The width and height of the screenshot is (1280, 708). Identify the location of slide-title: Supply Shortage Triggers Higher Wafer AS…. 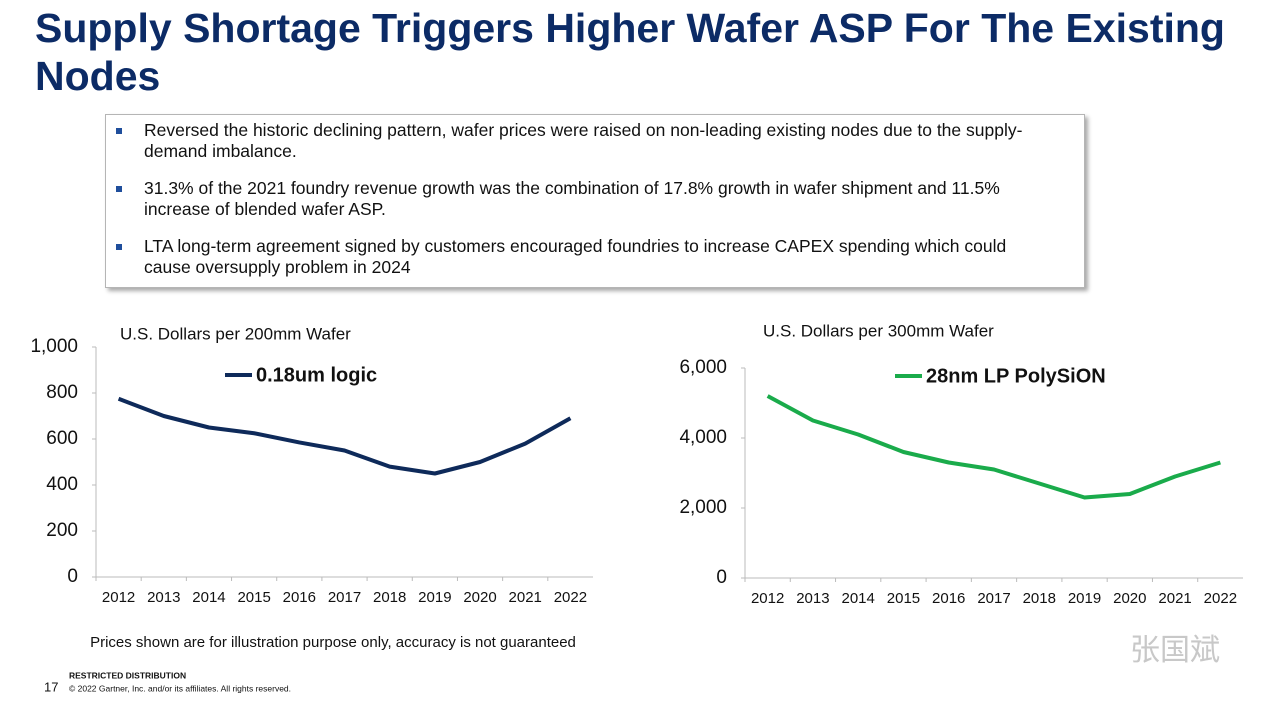
(630, 52).